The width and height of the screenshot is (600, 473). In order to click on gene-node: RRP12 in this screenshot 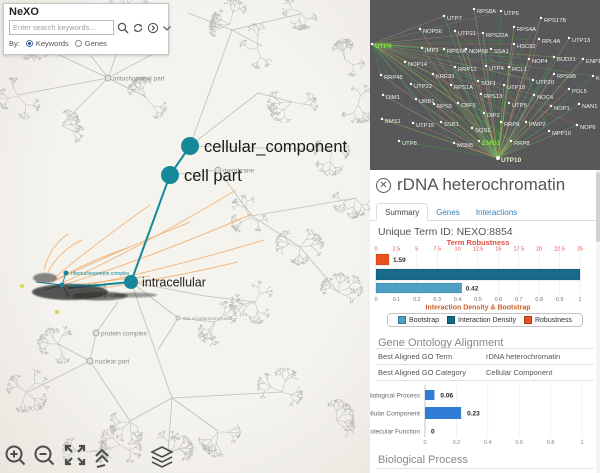, I will do `click(465, 69)`.